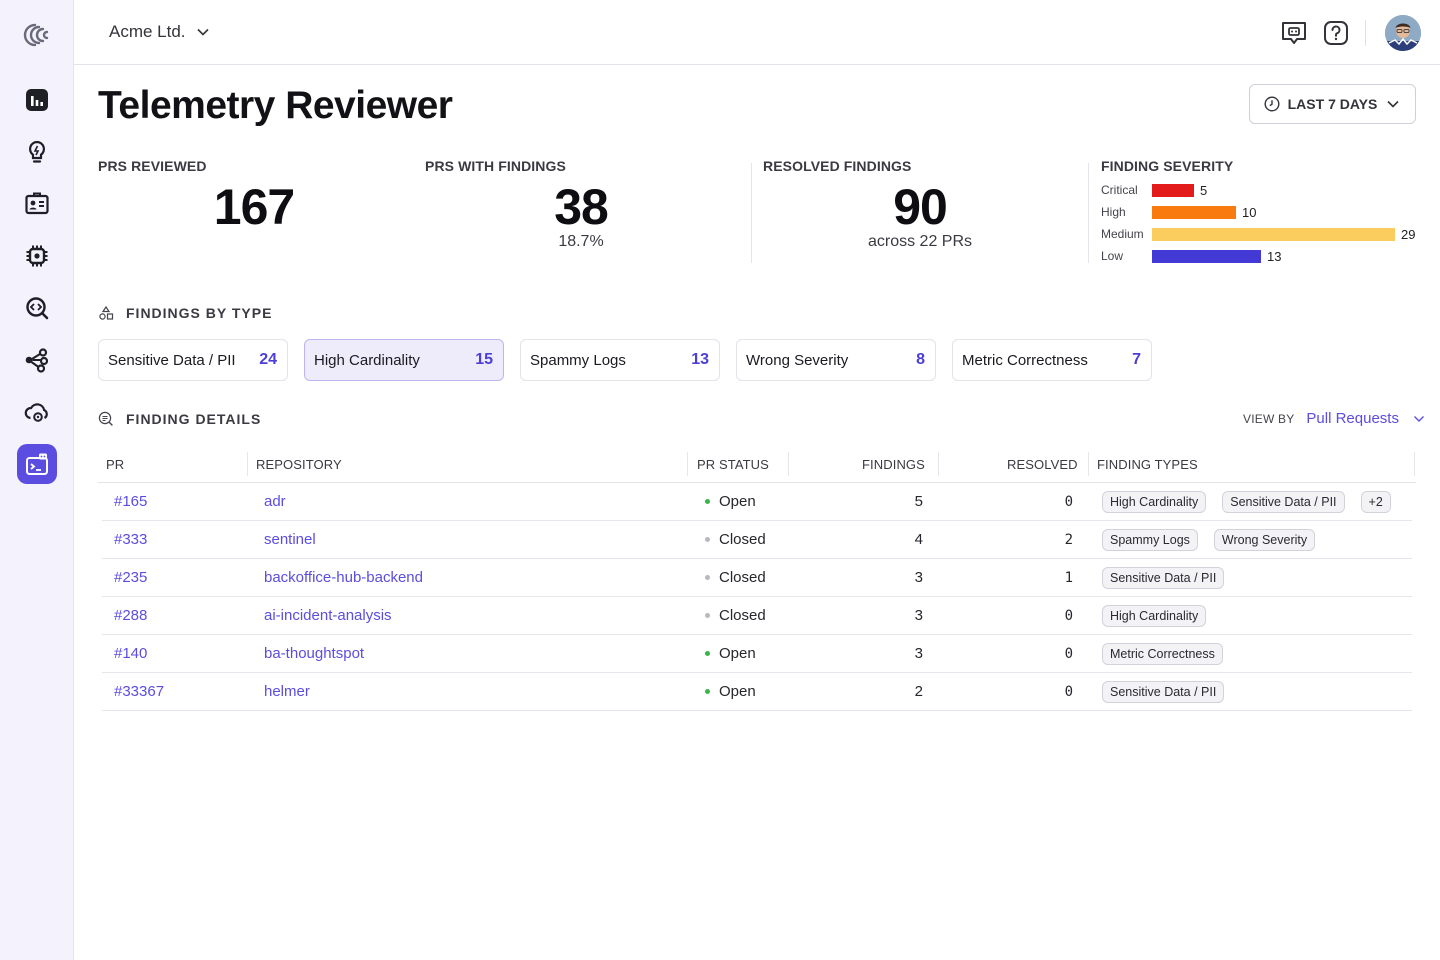 The height and width of the screenshot is (960, 1440). I want to click on column-header-repository: REPOSITORY, so click(299, 464).